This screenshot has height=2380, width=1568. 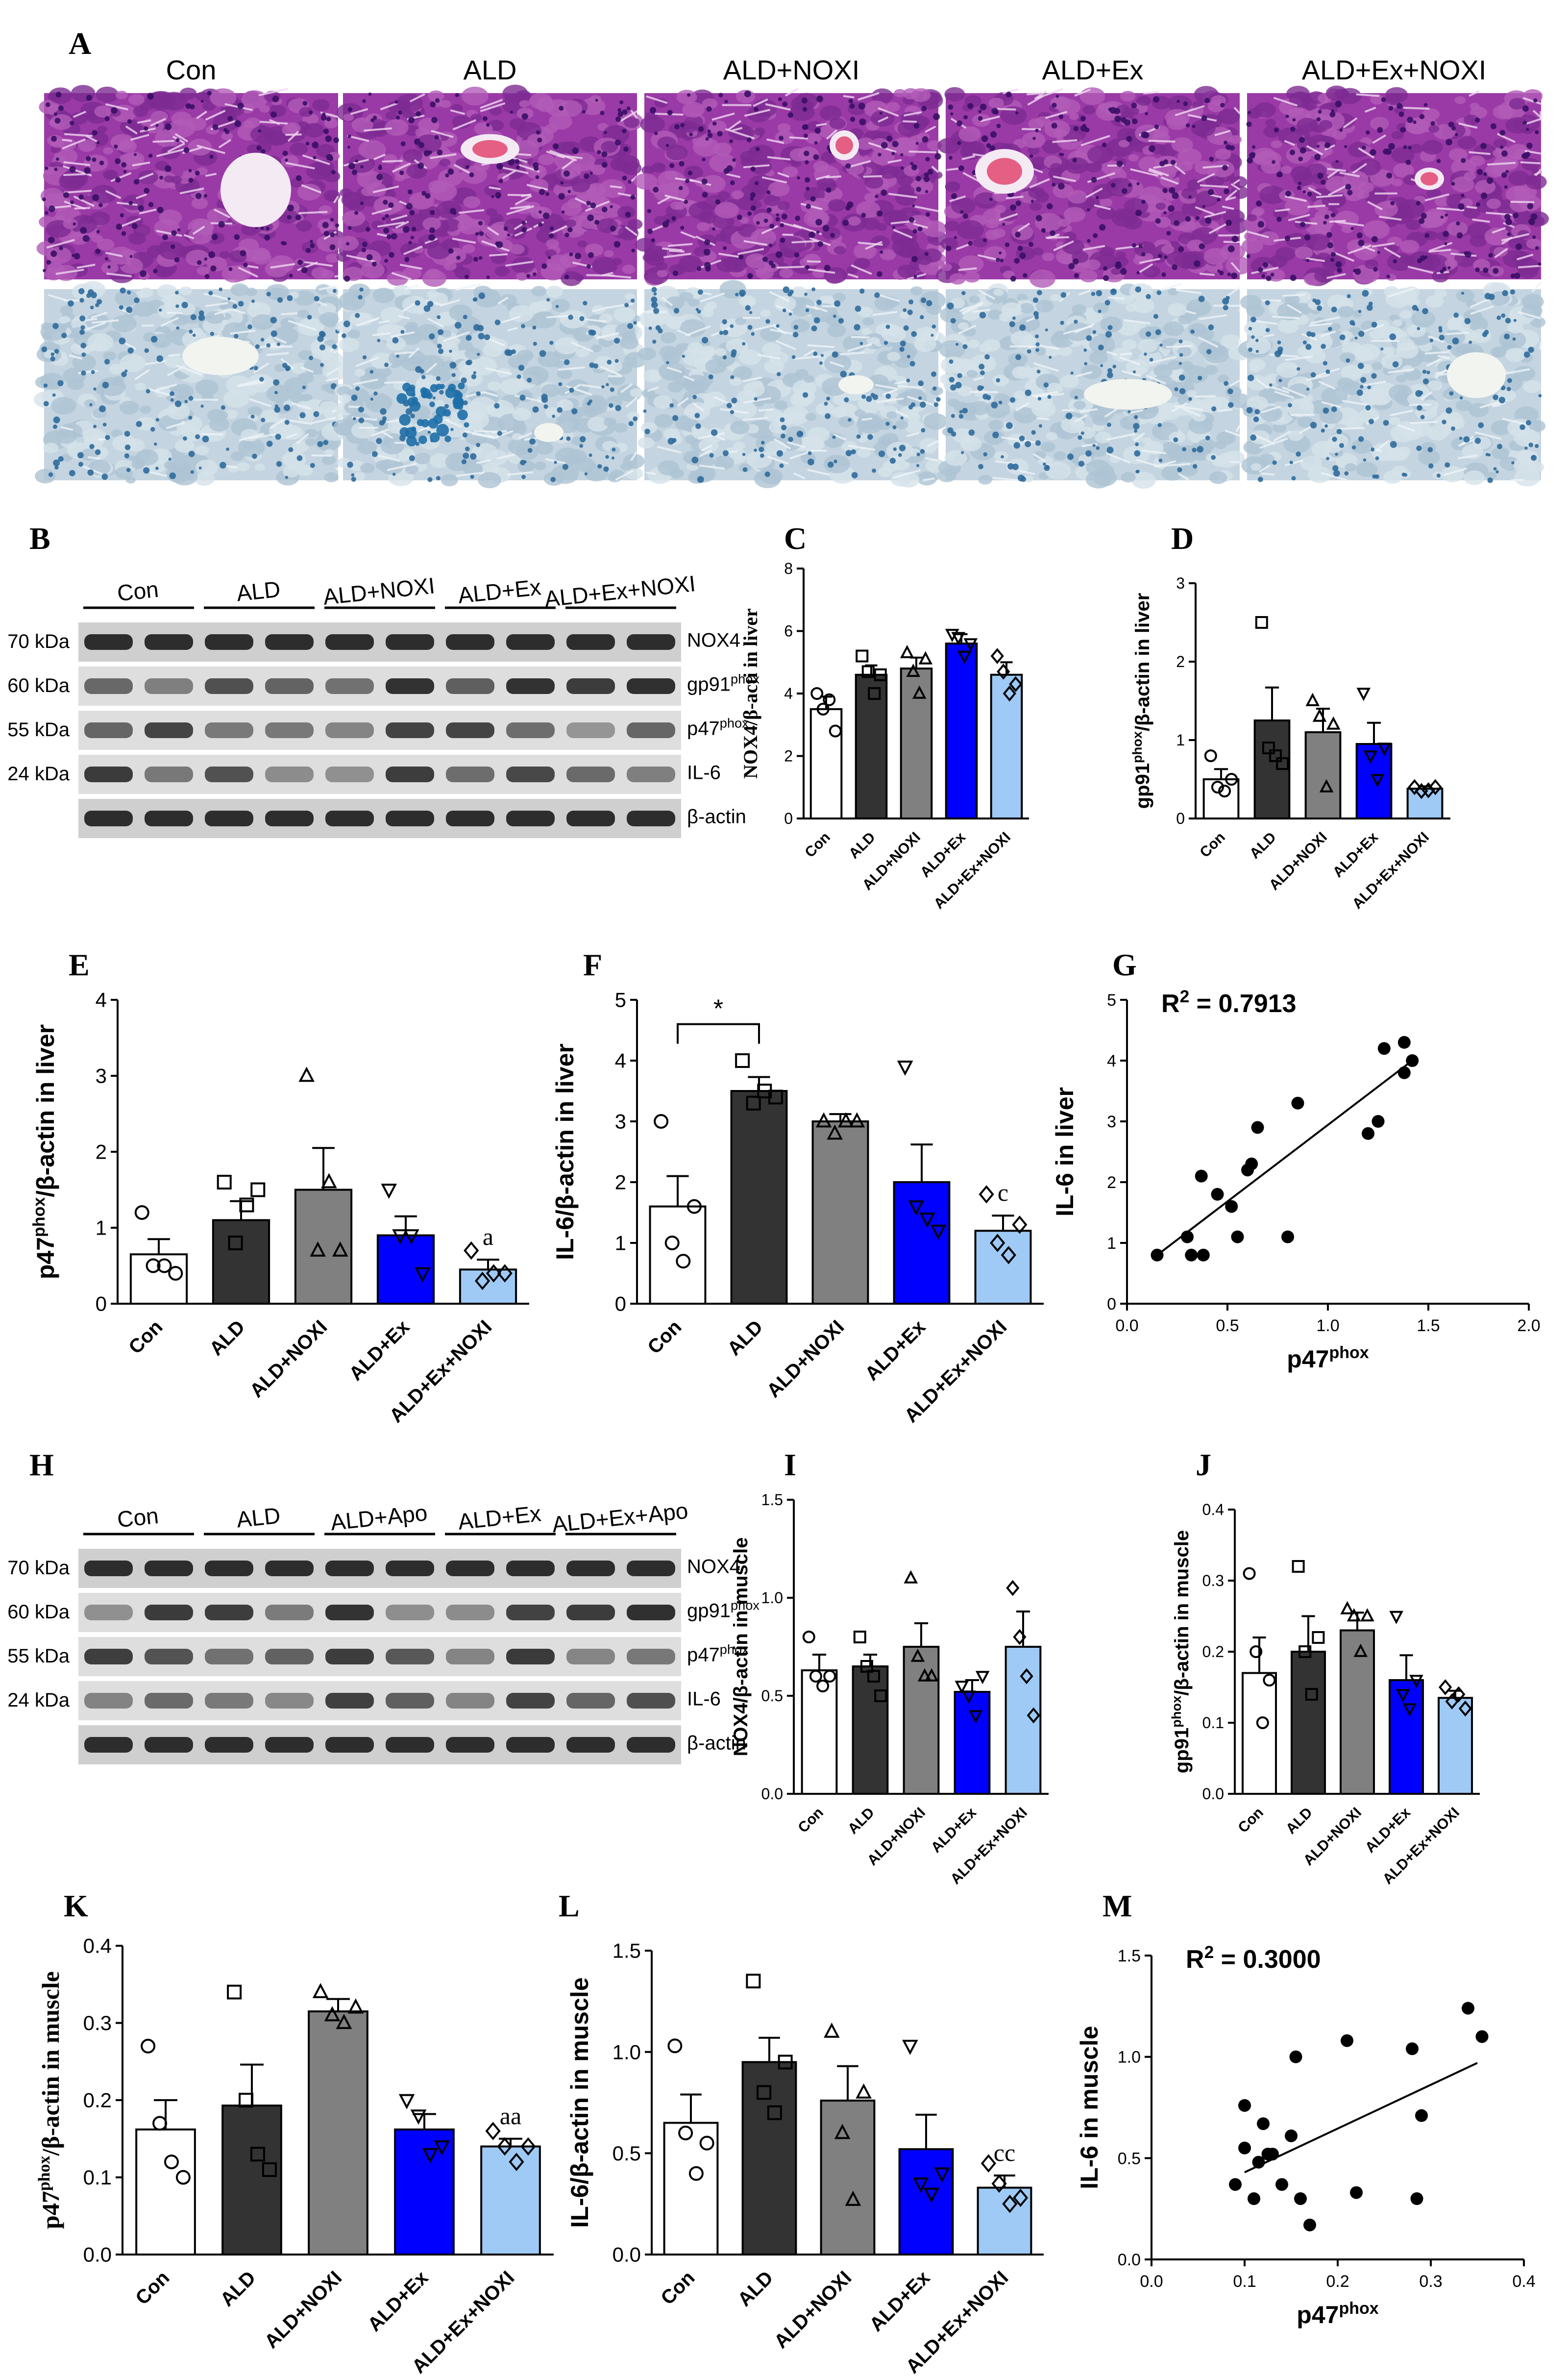 I want to click on y-tick-label: 3, so click(x=1111, y=1122).